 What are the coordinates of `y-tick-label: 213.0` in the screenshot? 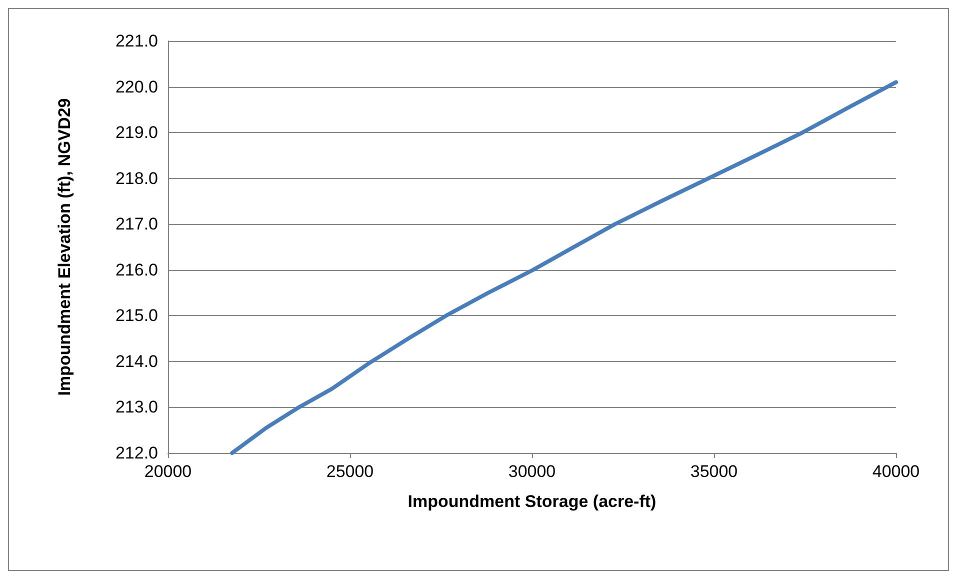 It's located at (136, 407).